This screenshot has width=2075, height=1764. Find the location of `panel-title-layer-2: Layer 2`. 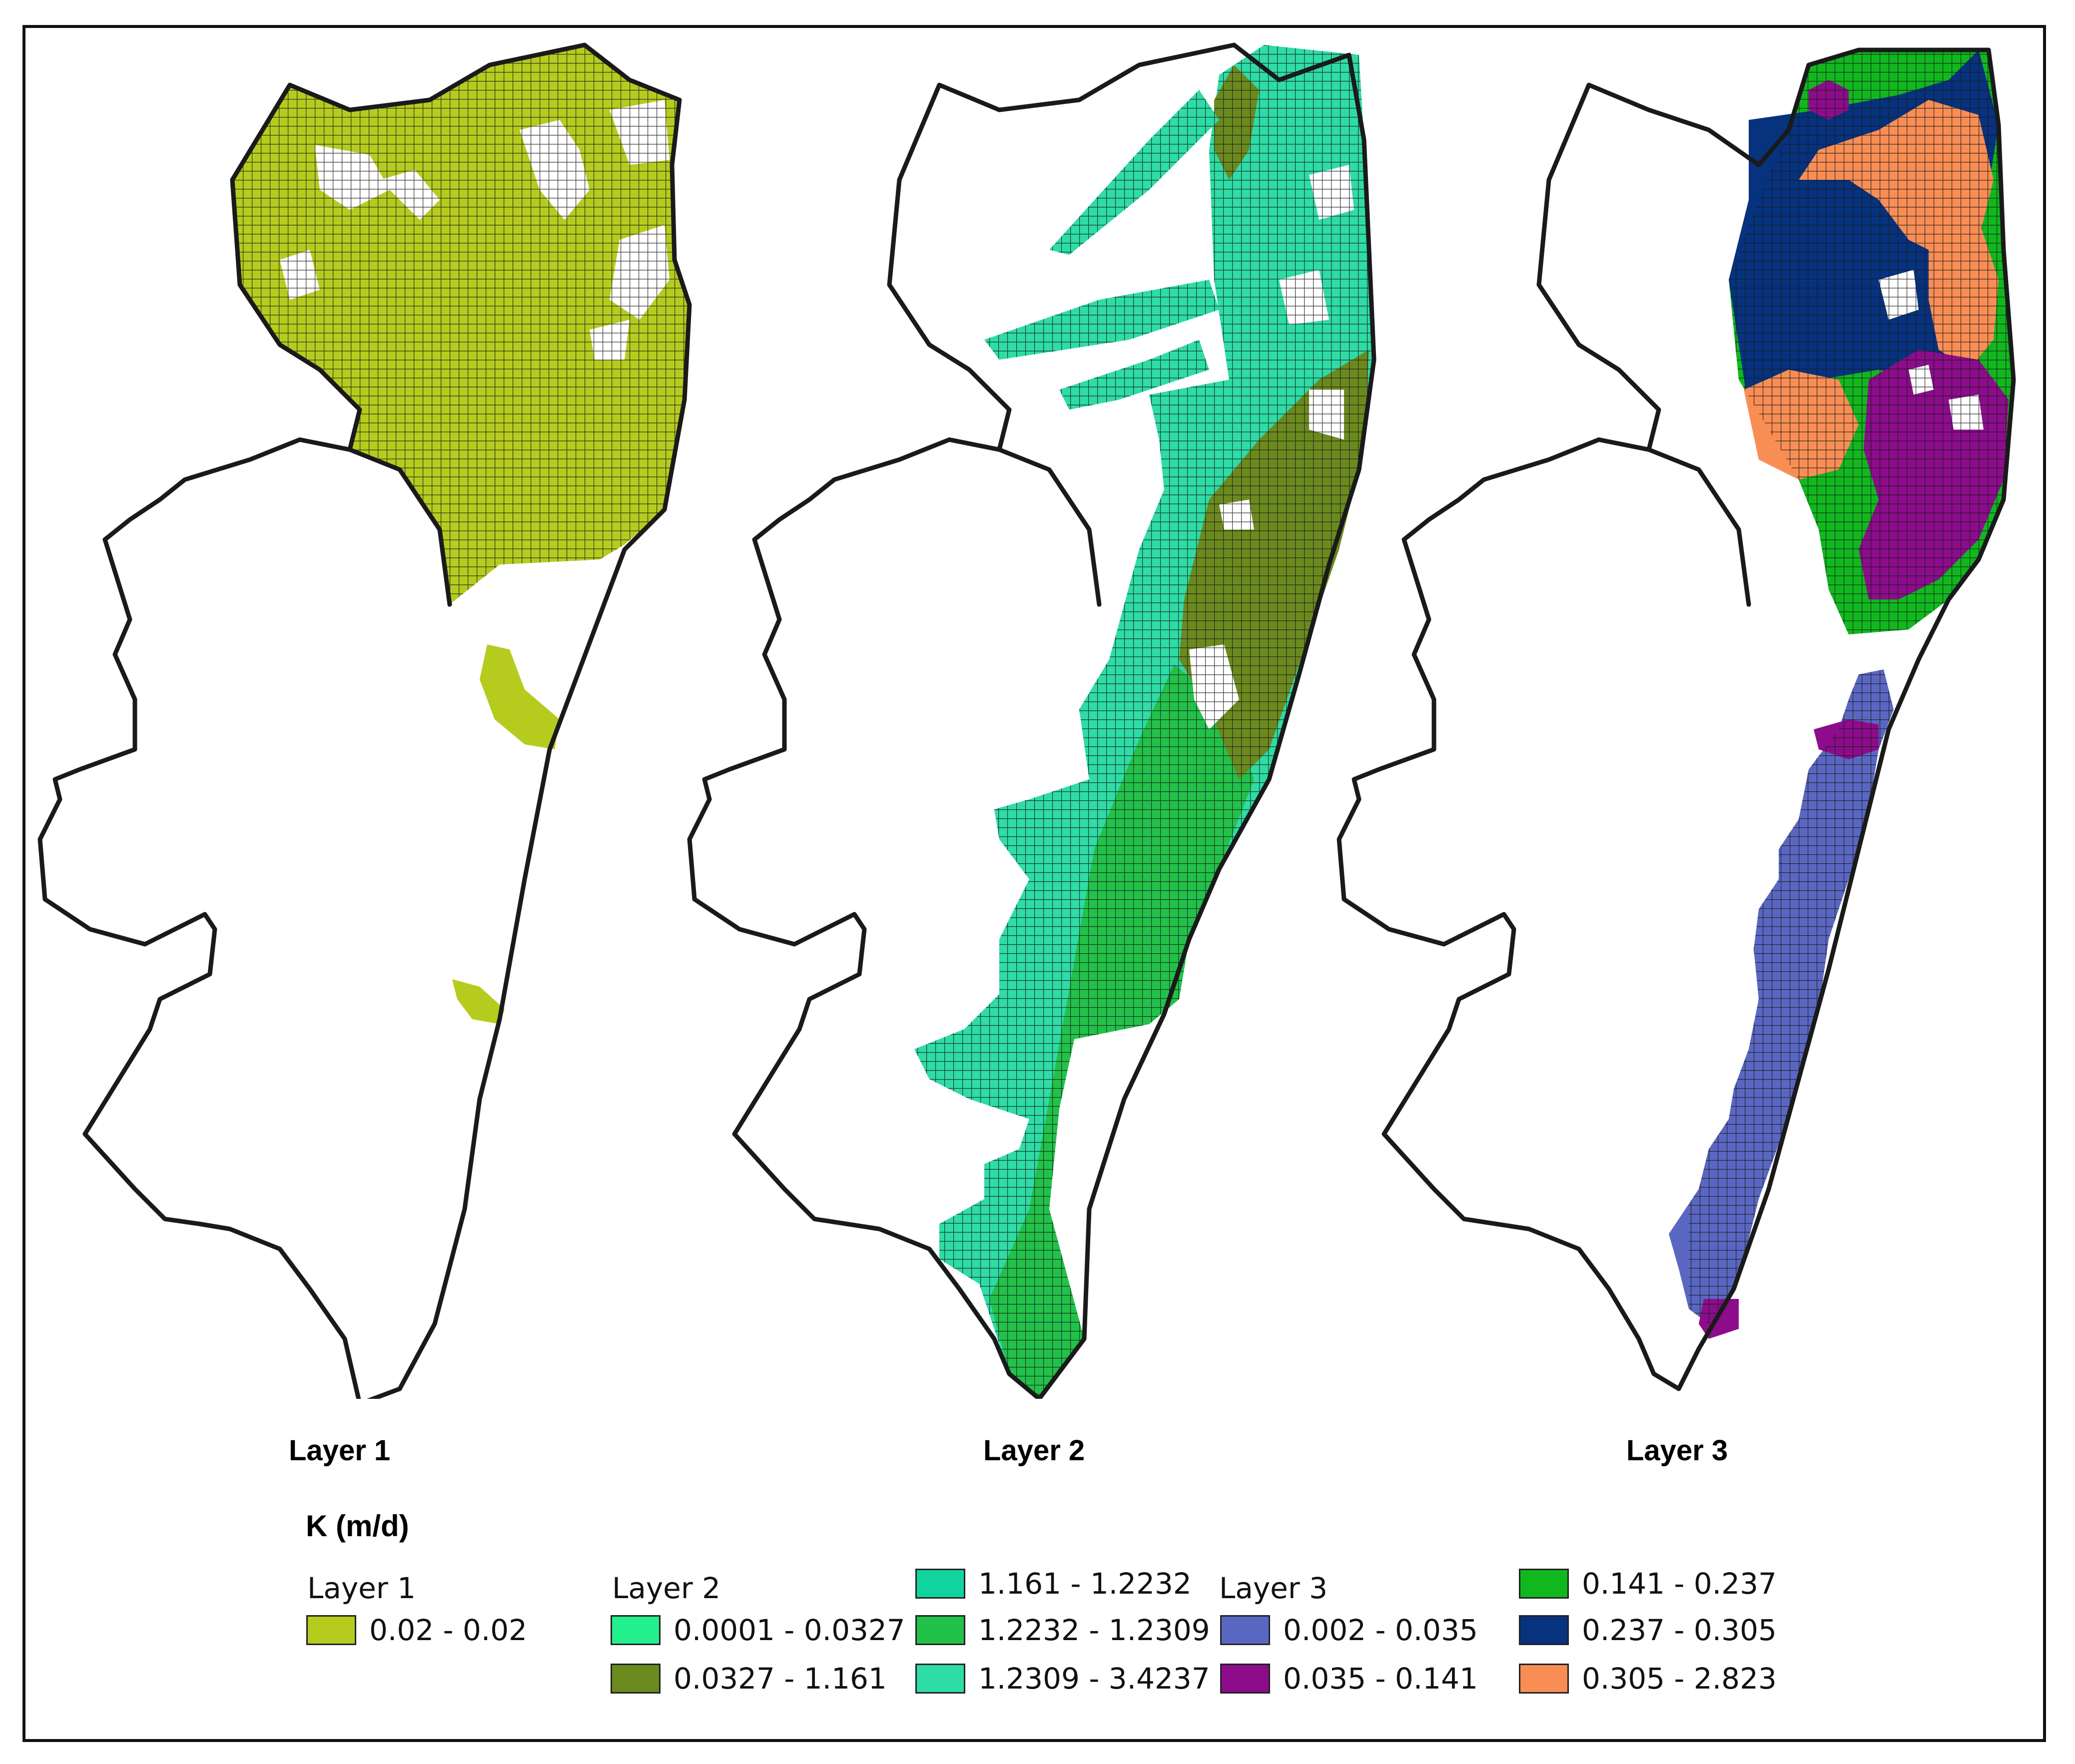

panel-title-layer-2: Layer 2 is located at coordinates (1034, 1450).